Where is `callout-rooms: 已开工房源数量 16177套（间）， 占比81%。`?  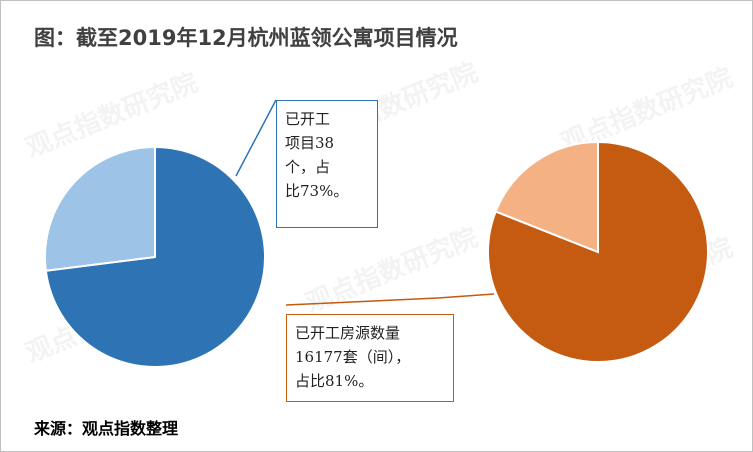
callout-rooms: 已开工房源数量 16177套（间）， 占比81%。 is located at coordinates (370, 358).